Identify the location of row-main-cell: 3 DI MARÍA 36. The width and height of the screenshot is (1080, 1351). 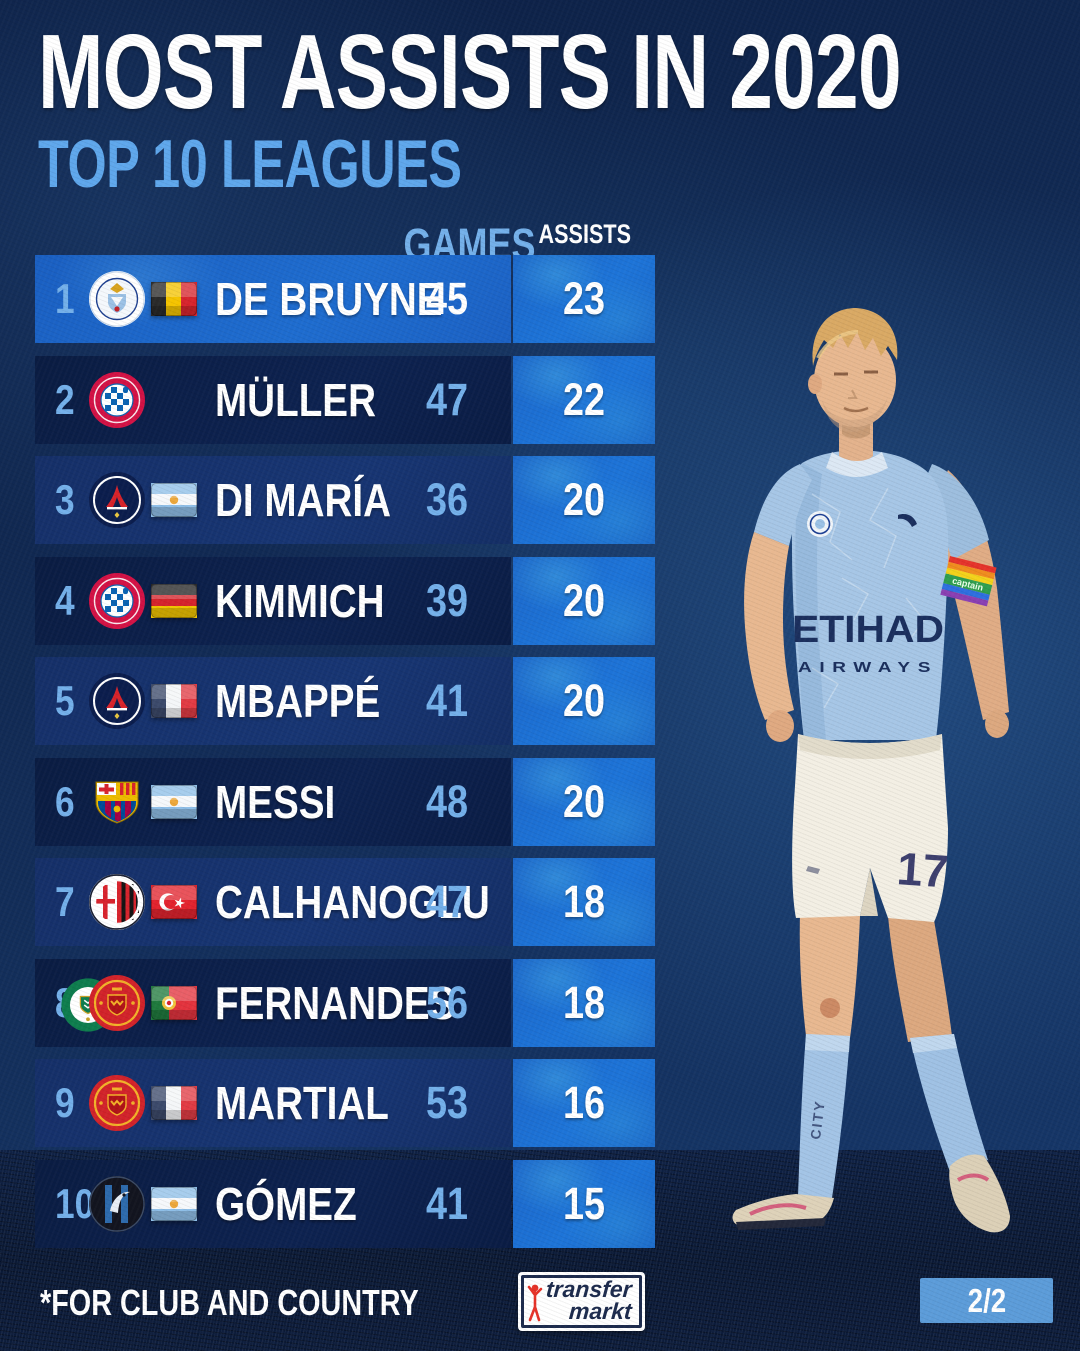
(273, 500).